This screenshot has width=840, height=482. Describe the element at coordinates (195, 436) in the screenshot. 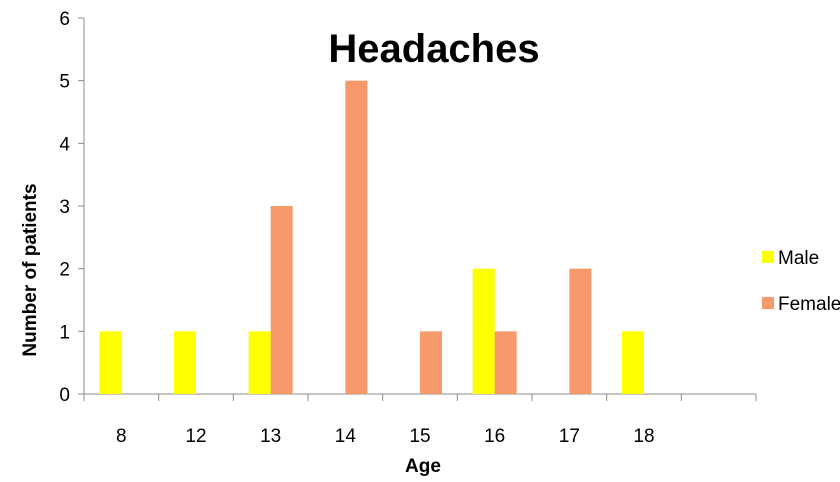

I see `x-tick-label: 12` at that location.